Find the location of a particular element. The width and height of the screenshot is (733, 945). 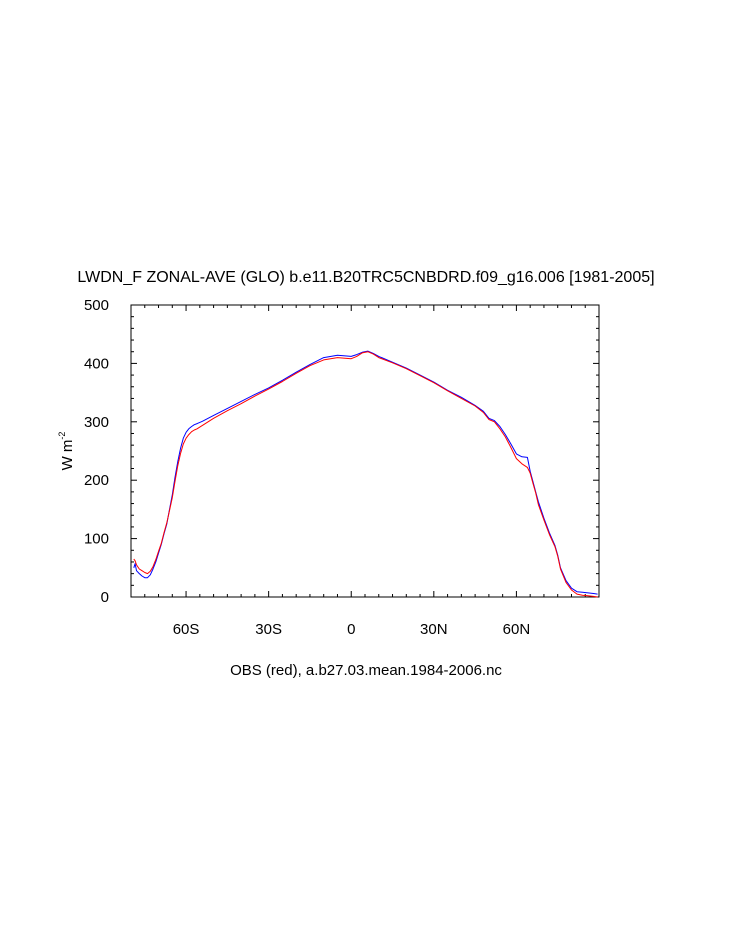

y-tick-label: 300 is located at coordinates (96, 422).